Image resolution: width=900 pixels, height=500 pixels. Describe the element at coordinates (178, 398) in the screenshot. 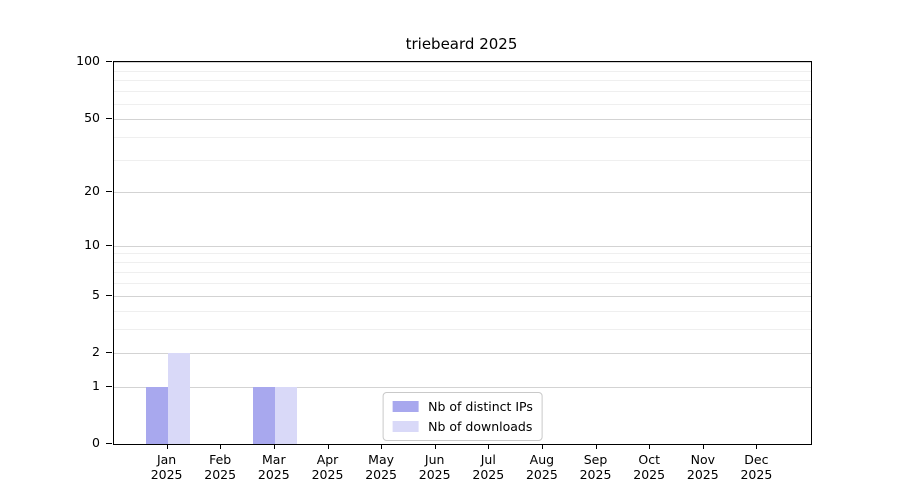

I see `bar-nb-of-downloads-jan` at that location.